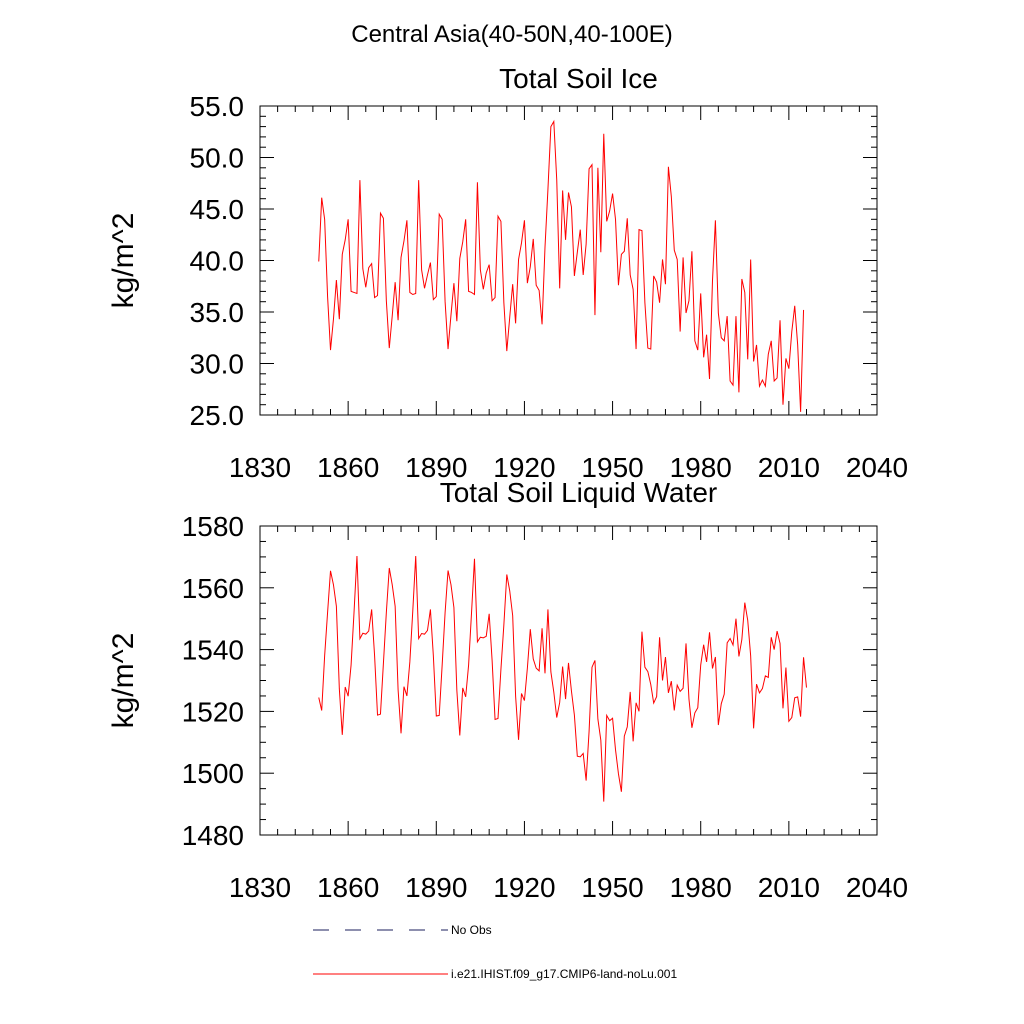  I want to click on panel-title: Total Soil Ice, so click(578, 78).